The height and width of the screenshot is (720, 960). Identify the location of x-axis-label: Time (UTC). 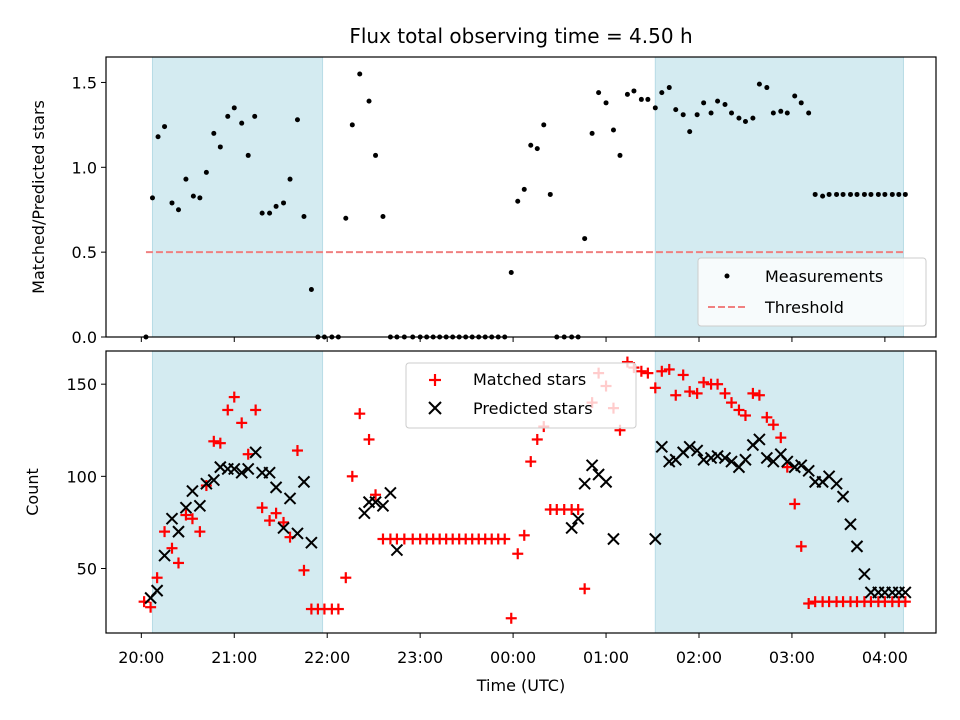
(520, 685).